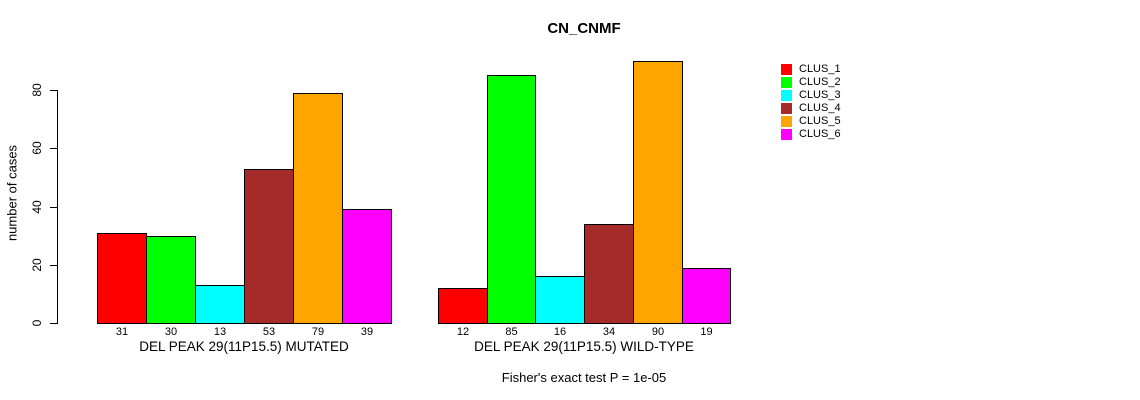 The image size is (1140, 400). I want to click on legend-label: CLUS_5, so click(820, 121).